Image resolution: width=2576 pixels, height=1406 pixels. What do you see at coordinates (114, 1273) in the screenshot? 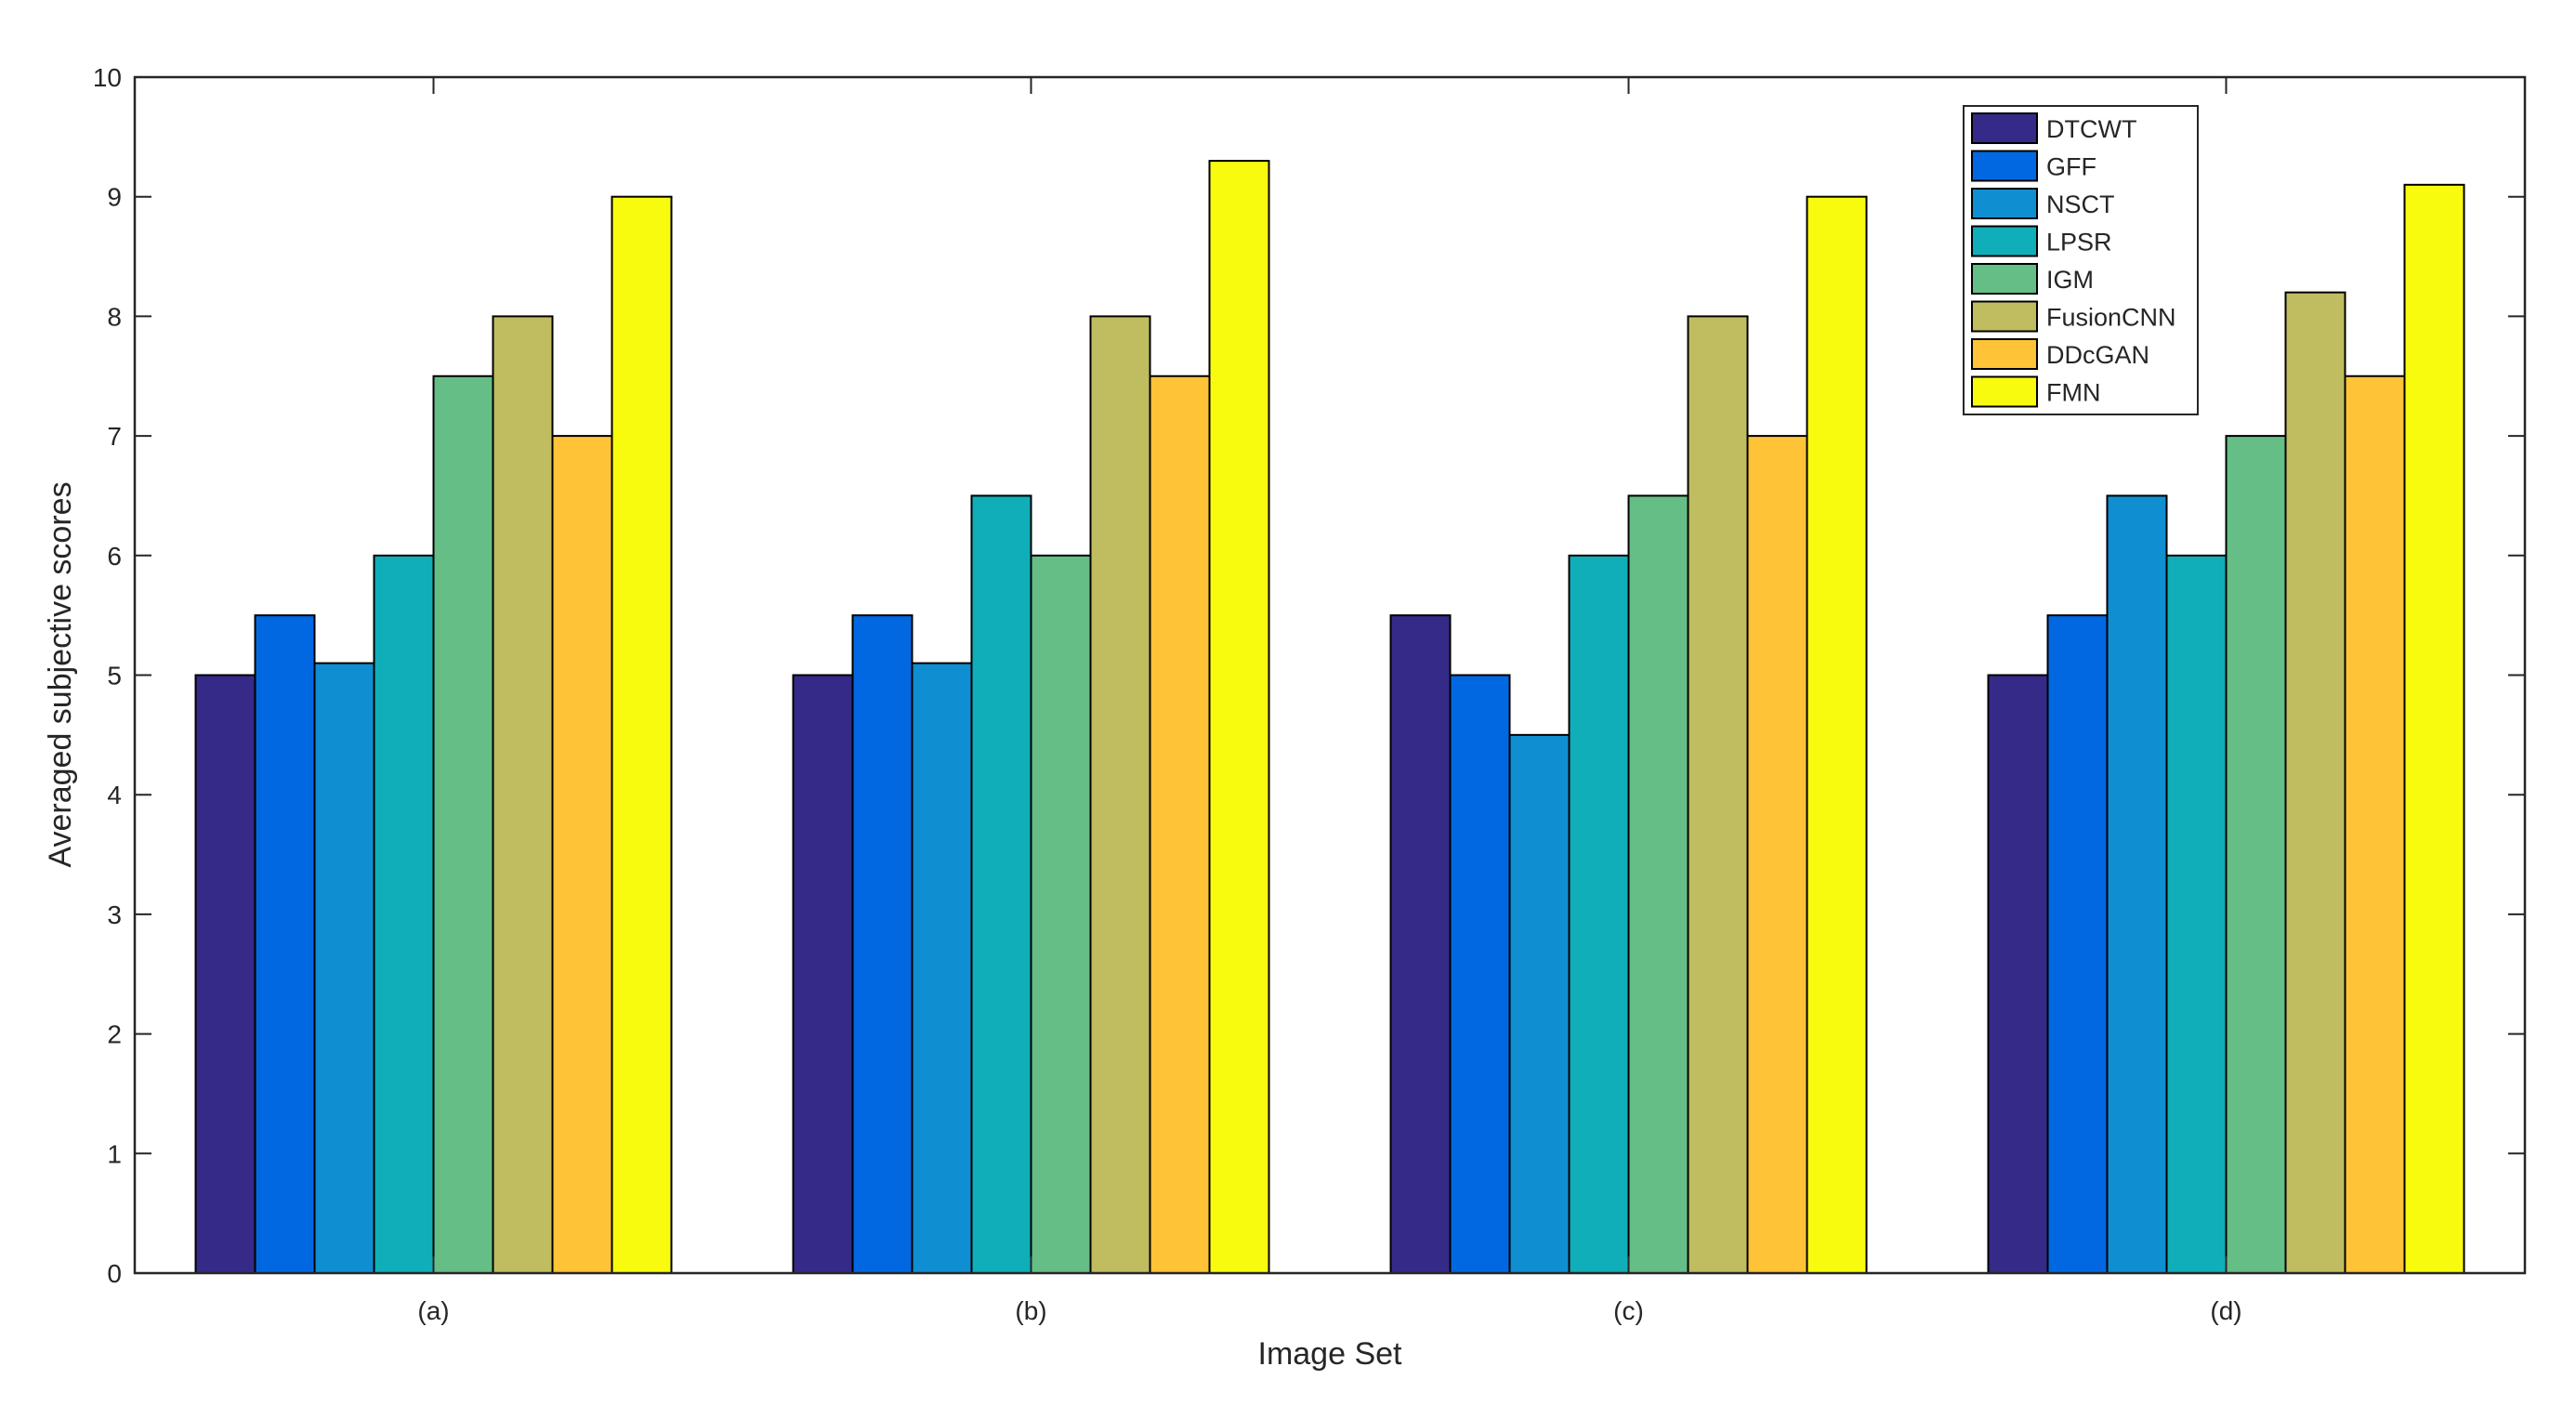
I see `y-tick-label: 0` at bounding box center [114, 1273].